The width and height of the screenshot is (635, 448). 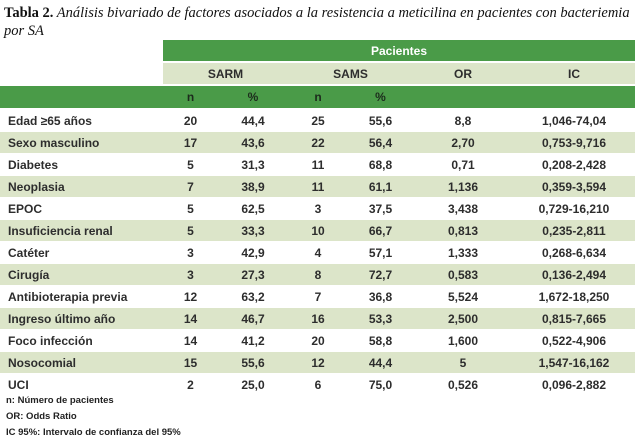 I want to click on column-group-header-pacientes: Pacientes, so click(x=399, y=50).